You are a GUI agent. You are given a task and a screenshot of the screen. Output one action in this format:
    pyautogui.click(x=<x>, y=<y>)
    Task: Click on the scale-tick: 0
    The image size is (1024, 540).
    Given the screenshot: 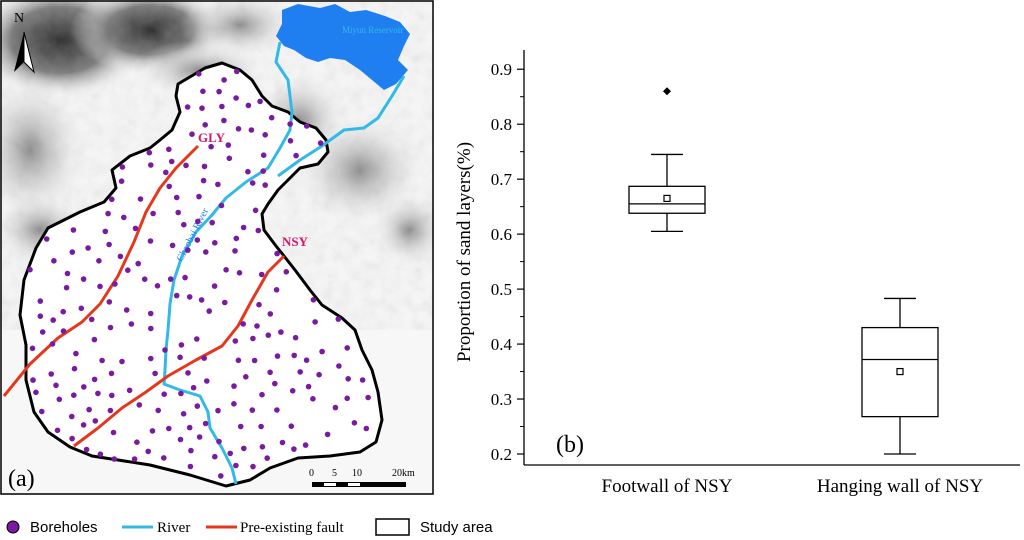 What is the action you would take?
    pyautogui.click(x=311, y=473)
    